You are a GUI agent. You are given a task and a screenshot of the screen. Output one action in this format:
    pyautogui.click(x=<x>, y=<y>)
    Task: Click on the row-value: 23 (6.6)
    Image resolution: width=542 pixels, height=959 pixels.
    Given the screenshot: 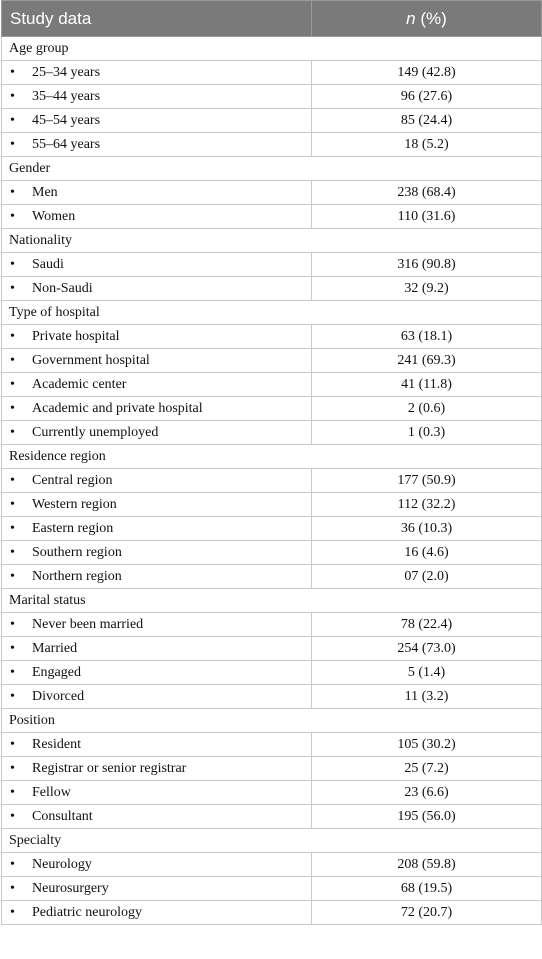 What is the action you would take?
    pyautogui.click(x=426, y=792)
    